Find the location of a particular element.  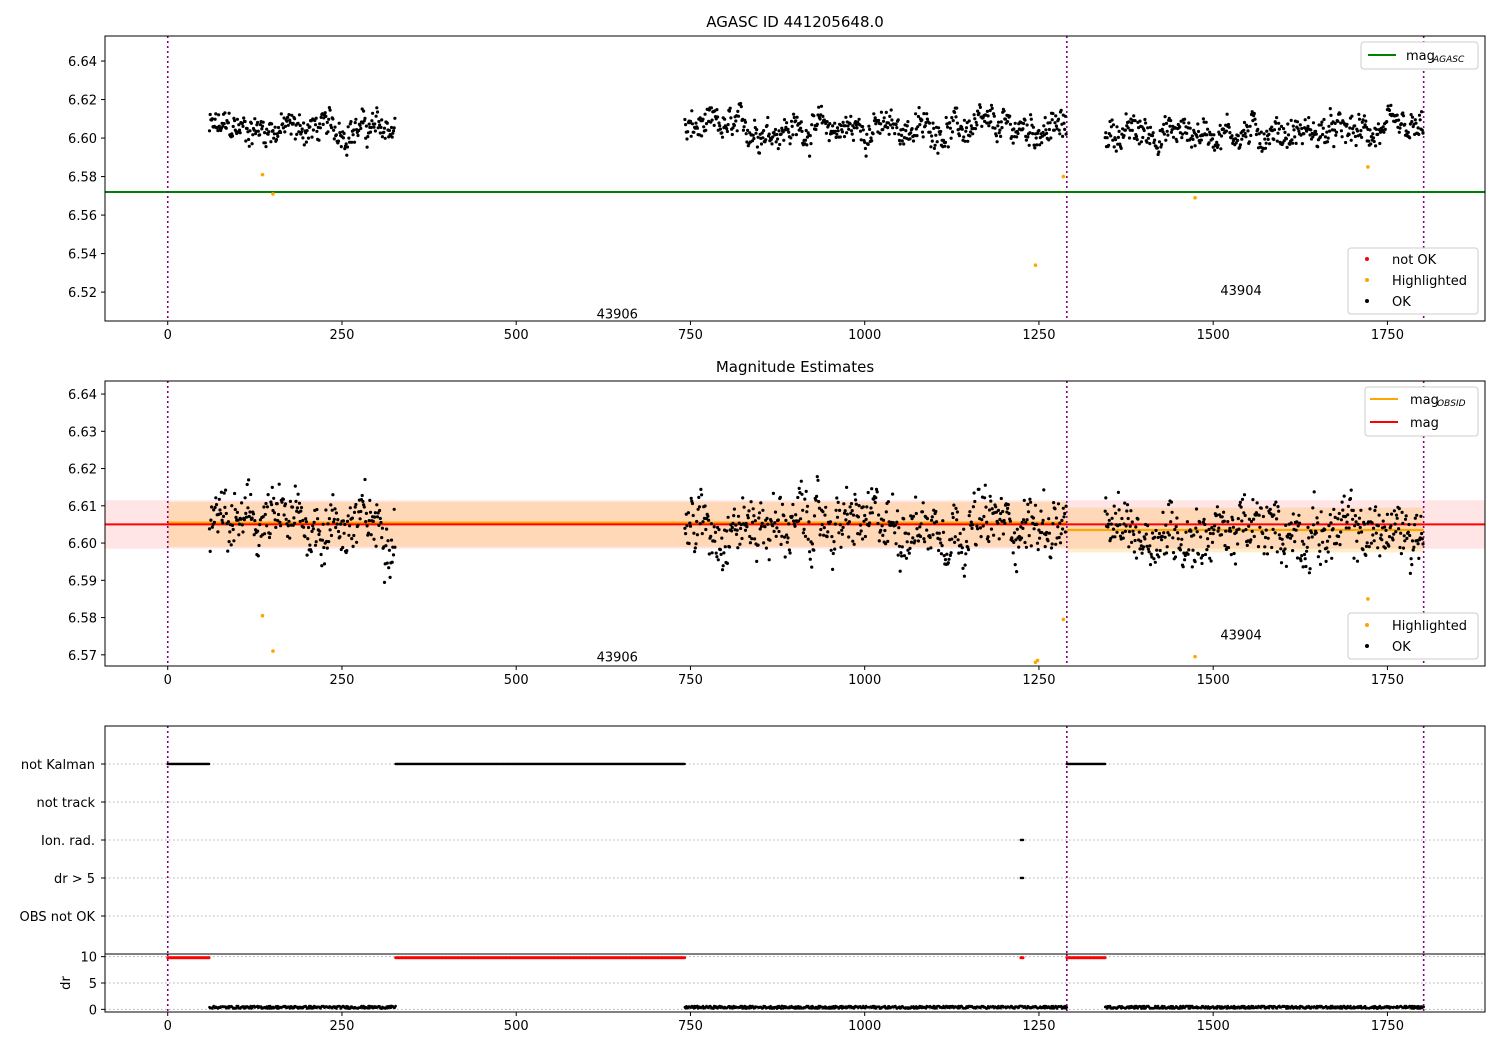

x-tick-label: 250 is located at coordinates (342, 680).